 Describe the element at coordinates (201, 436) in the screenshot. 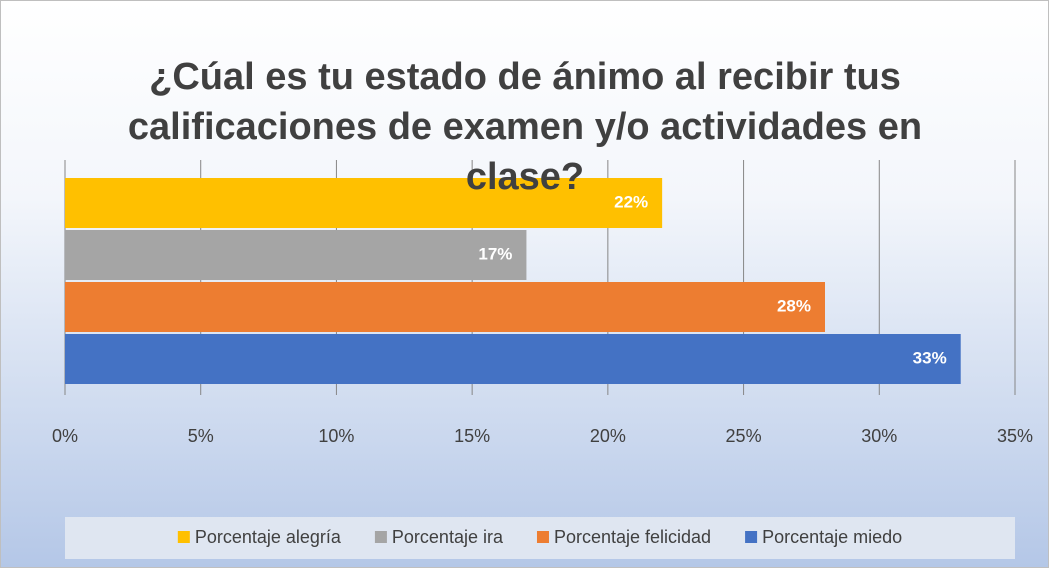

I see `x-tick-label: 5%` at that location.